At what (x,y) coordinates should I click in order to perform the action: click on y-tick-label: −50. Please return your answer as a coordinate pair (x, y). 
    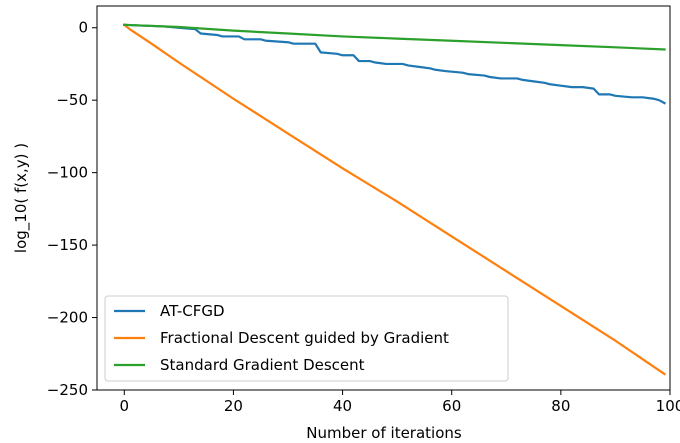
    Looking at the image, I should click on (72, 100).